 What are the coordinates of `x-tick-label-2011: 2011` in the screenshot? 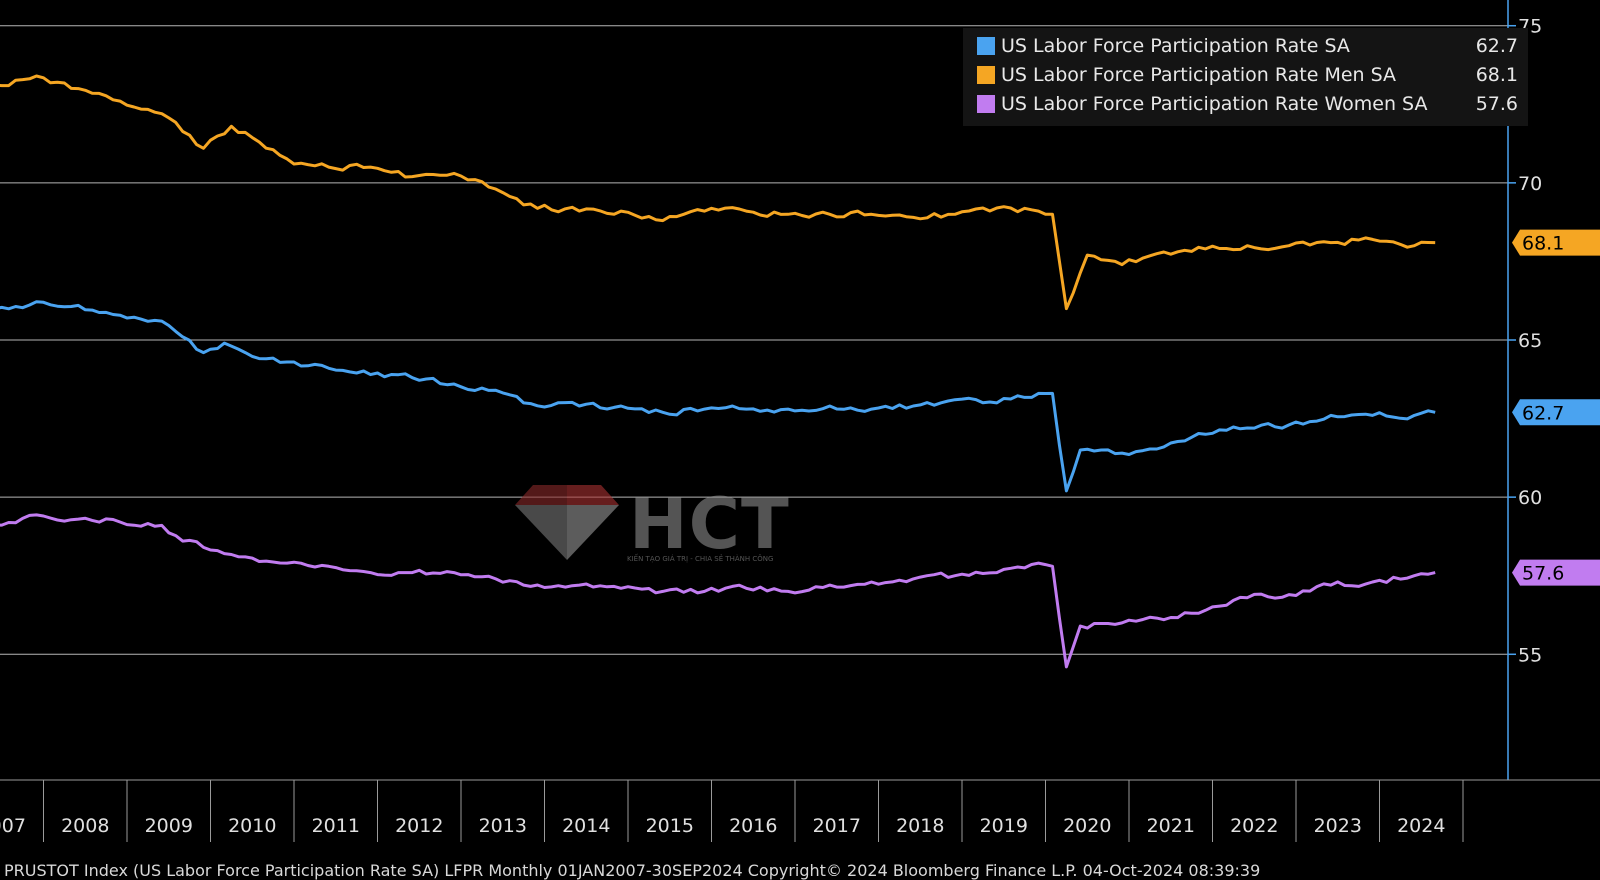 It's located at (336, 826).